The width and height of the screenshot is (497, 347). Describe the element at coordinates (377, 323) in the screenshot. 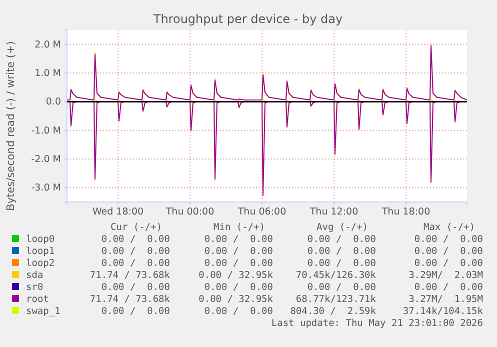

I see `text: Last update: Thu May 21 23:01:00 2026` at that location.